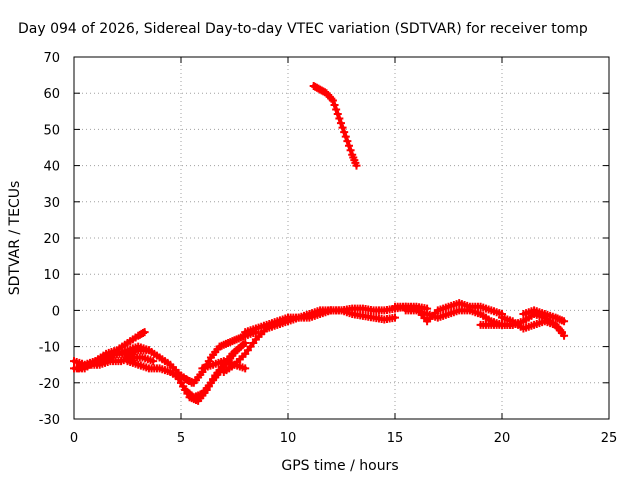 The height and width of the screenshot is (480, 640). What do you see at coordinates (502, 438) in the screenshot?
I see `x-tick-label: 20` at bounding box center [502, 438].